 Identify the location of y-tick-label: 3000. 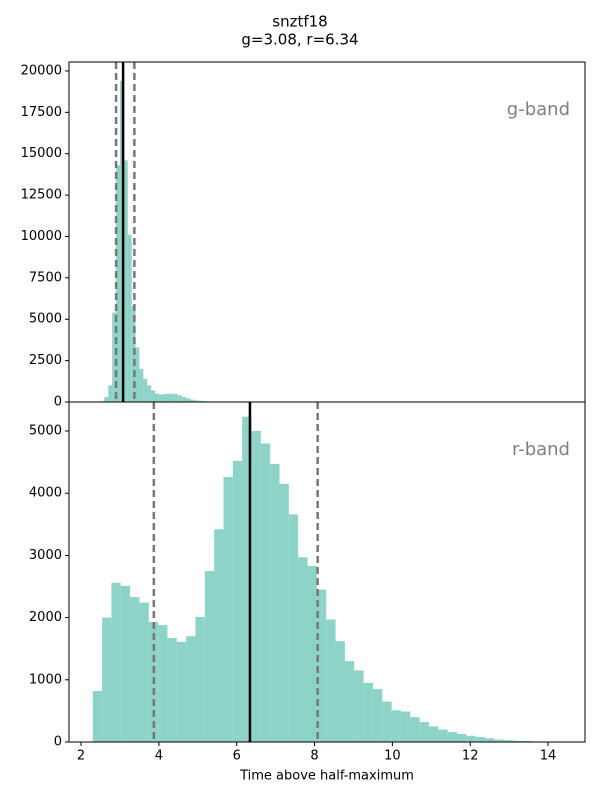
(45, 555).